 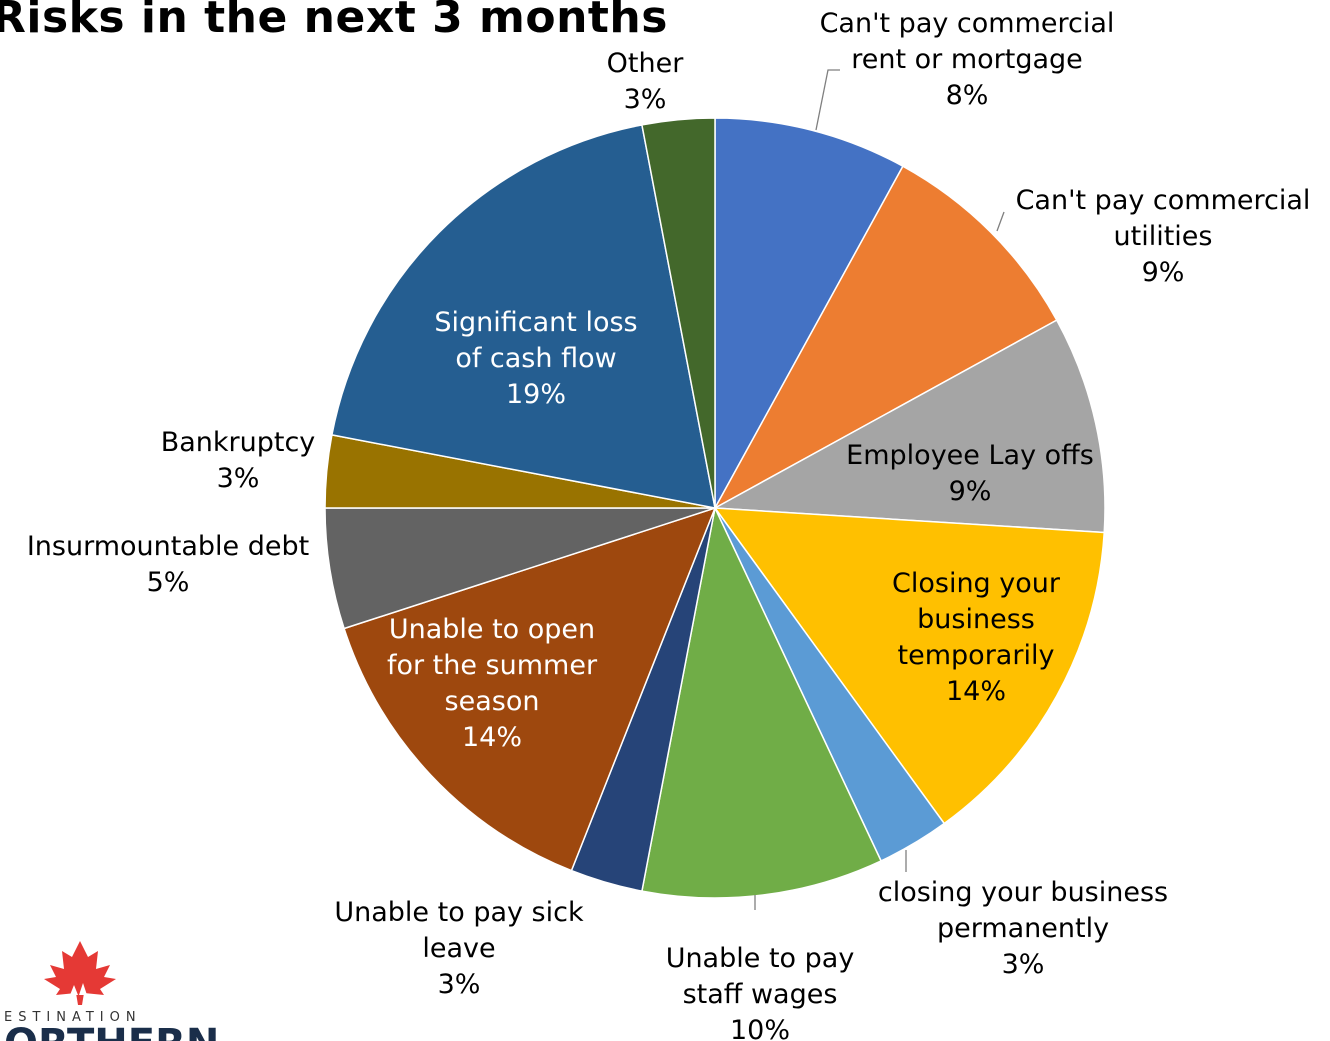 I want to click on data-label-9: Insurmountable debt 5%, so click(x=168, y=564).